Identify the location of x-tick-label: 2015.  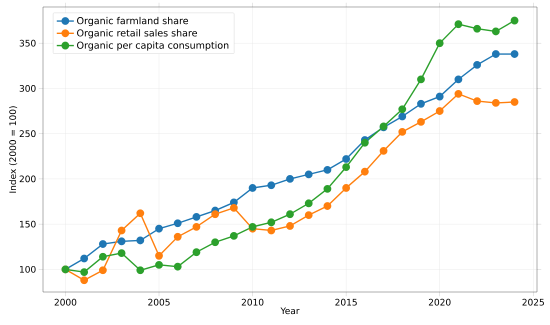
(346, 302).